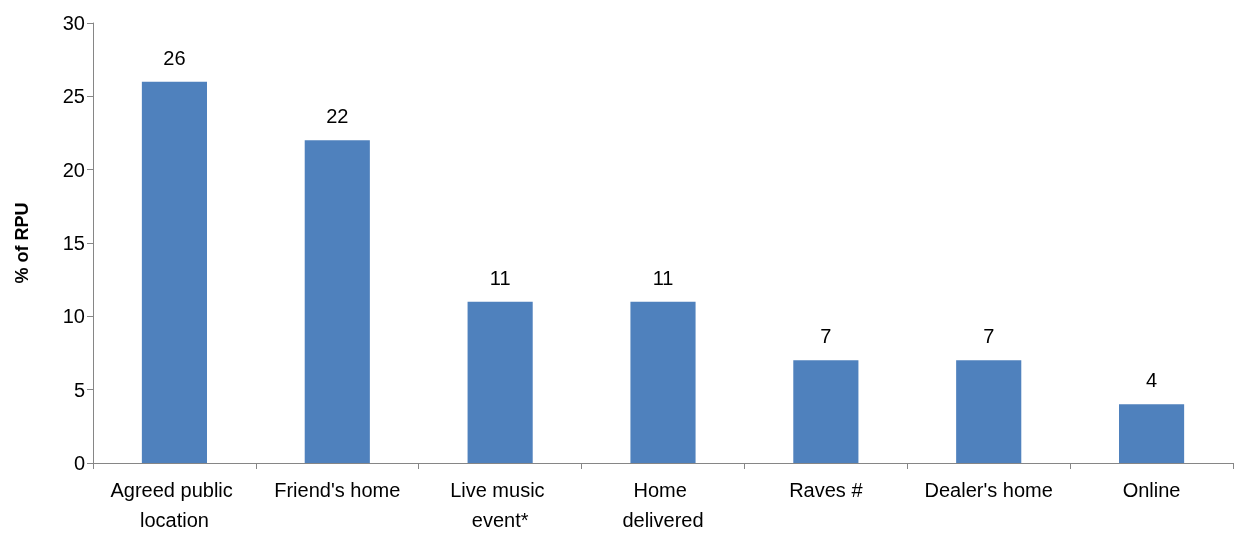 The image size is (1245, 540). What do you see at coordinates (22, 243) in the screenshot?
I see `y-axis-title: % of RPU` at bounding box center [22, 243].